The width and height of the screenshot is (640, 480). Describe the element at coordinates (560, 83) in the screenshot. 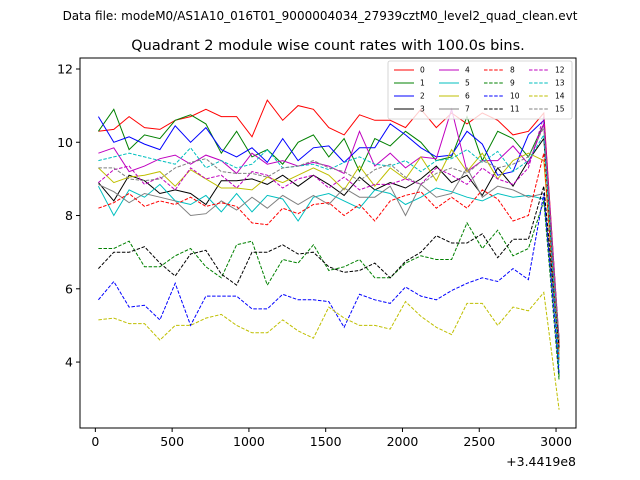

I see `legend-label-13: 13` at that location.